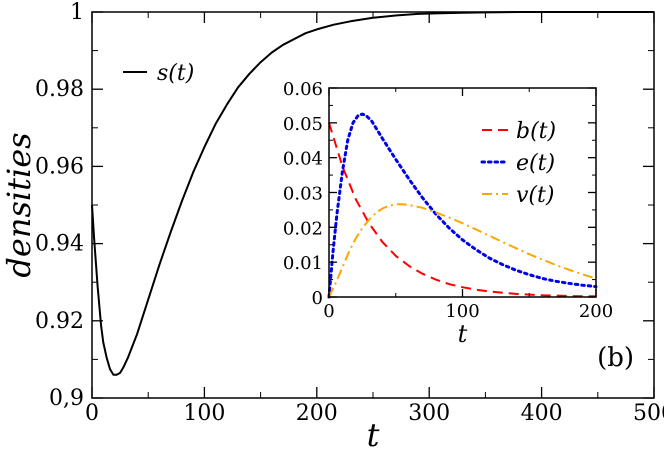 This screenshot has width=664, height=451. Describe the element at coordinates (462, 311) in the screenshot. I see `inset-x-tick-label: 100` at that location.